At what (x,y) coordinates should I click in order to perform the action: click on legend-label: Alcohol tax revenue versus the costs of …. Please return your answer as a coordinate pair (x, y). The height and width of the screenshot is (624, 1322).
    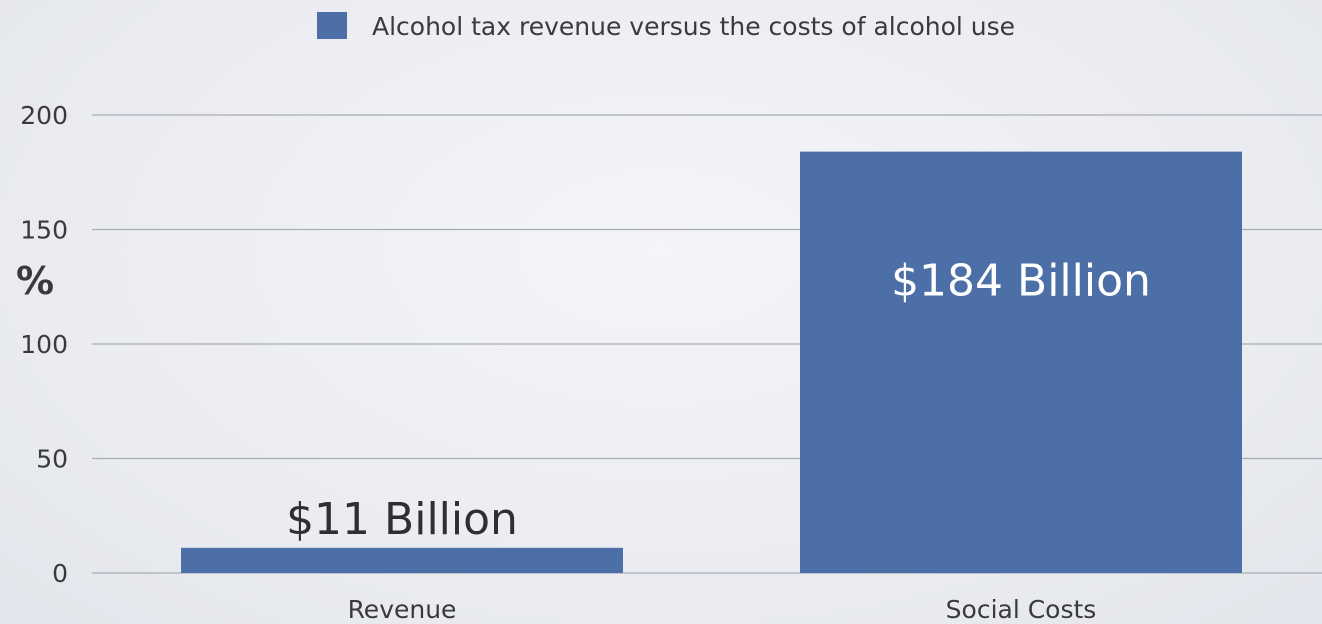
    Looking at the image, I should click on (693, 26).